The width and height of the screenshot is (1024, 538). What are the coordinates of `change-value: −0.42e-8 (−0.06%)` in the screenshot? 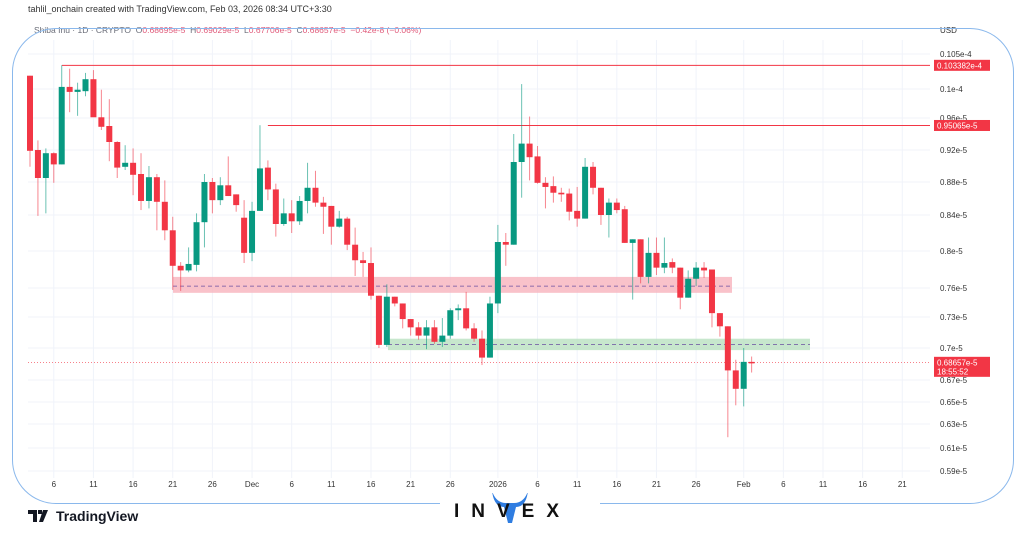 It's located at (386, 30).